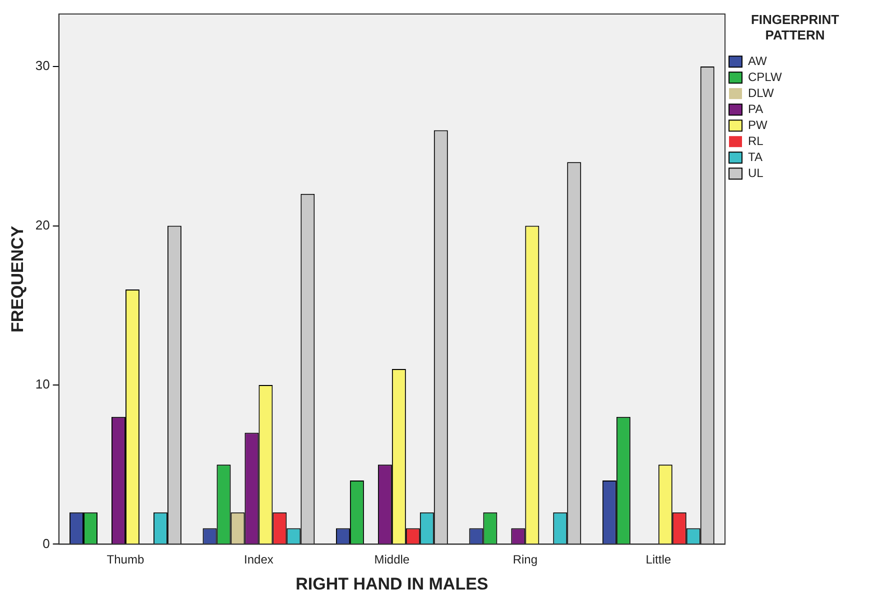 This screenshot has width=871, height=603. I want to click on x-tick-label: Thumb, so click(125, 559).